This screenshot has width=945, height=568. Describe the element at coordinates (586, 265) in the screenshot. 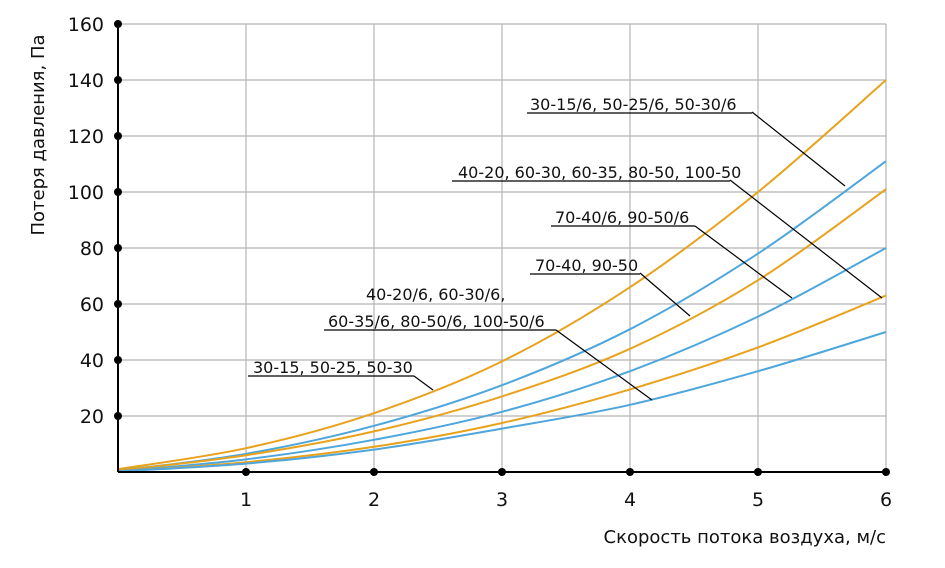

I see `curve-label: 70-40, 90-50` at that location.